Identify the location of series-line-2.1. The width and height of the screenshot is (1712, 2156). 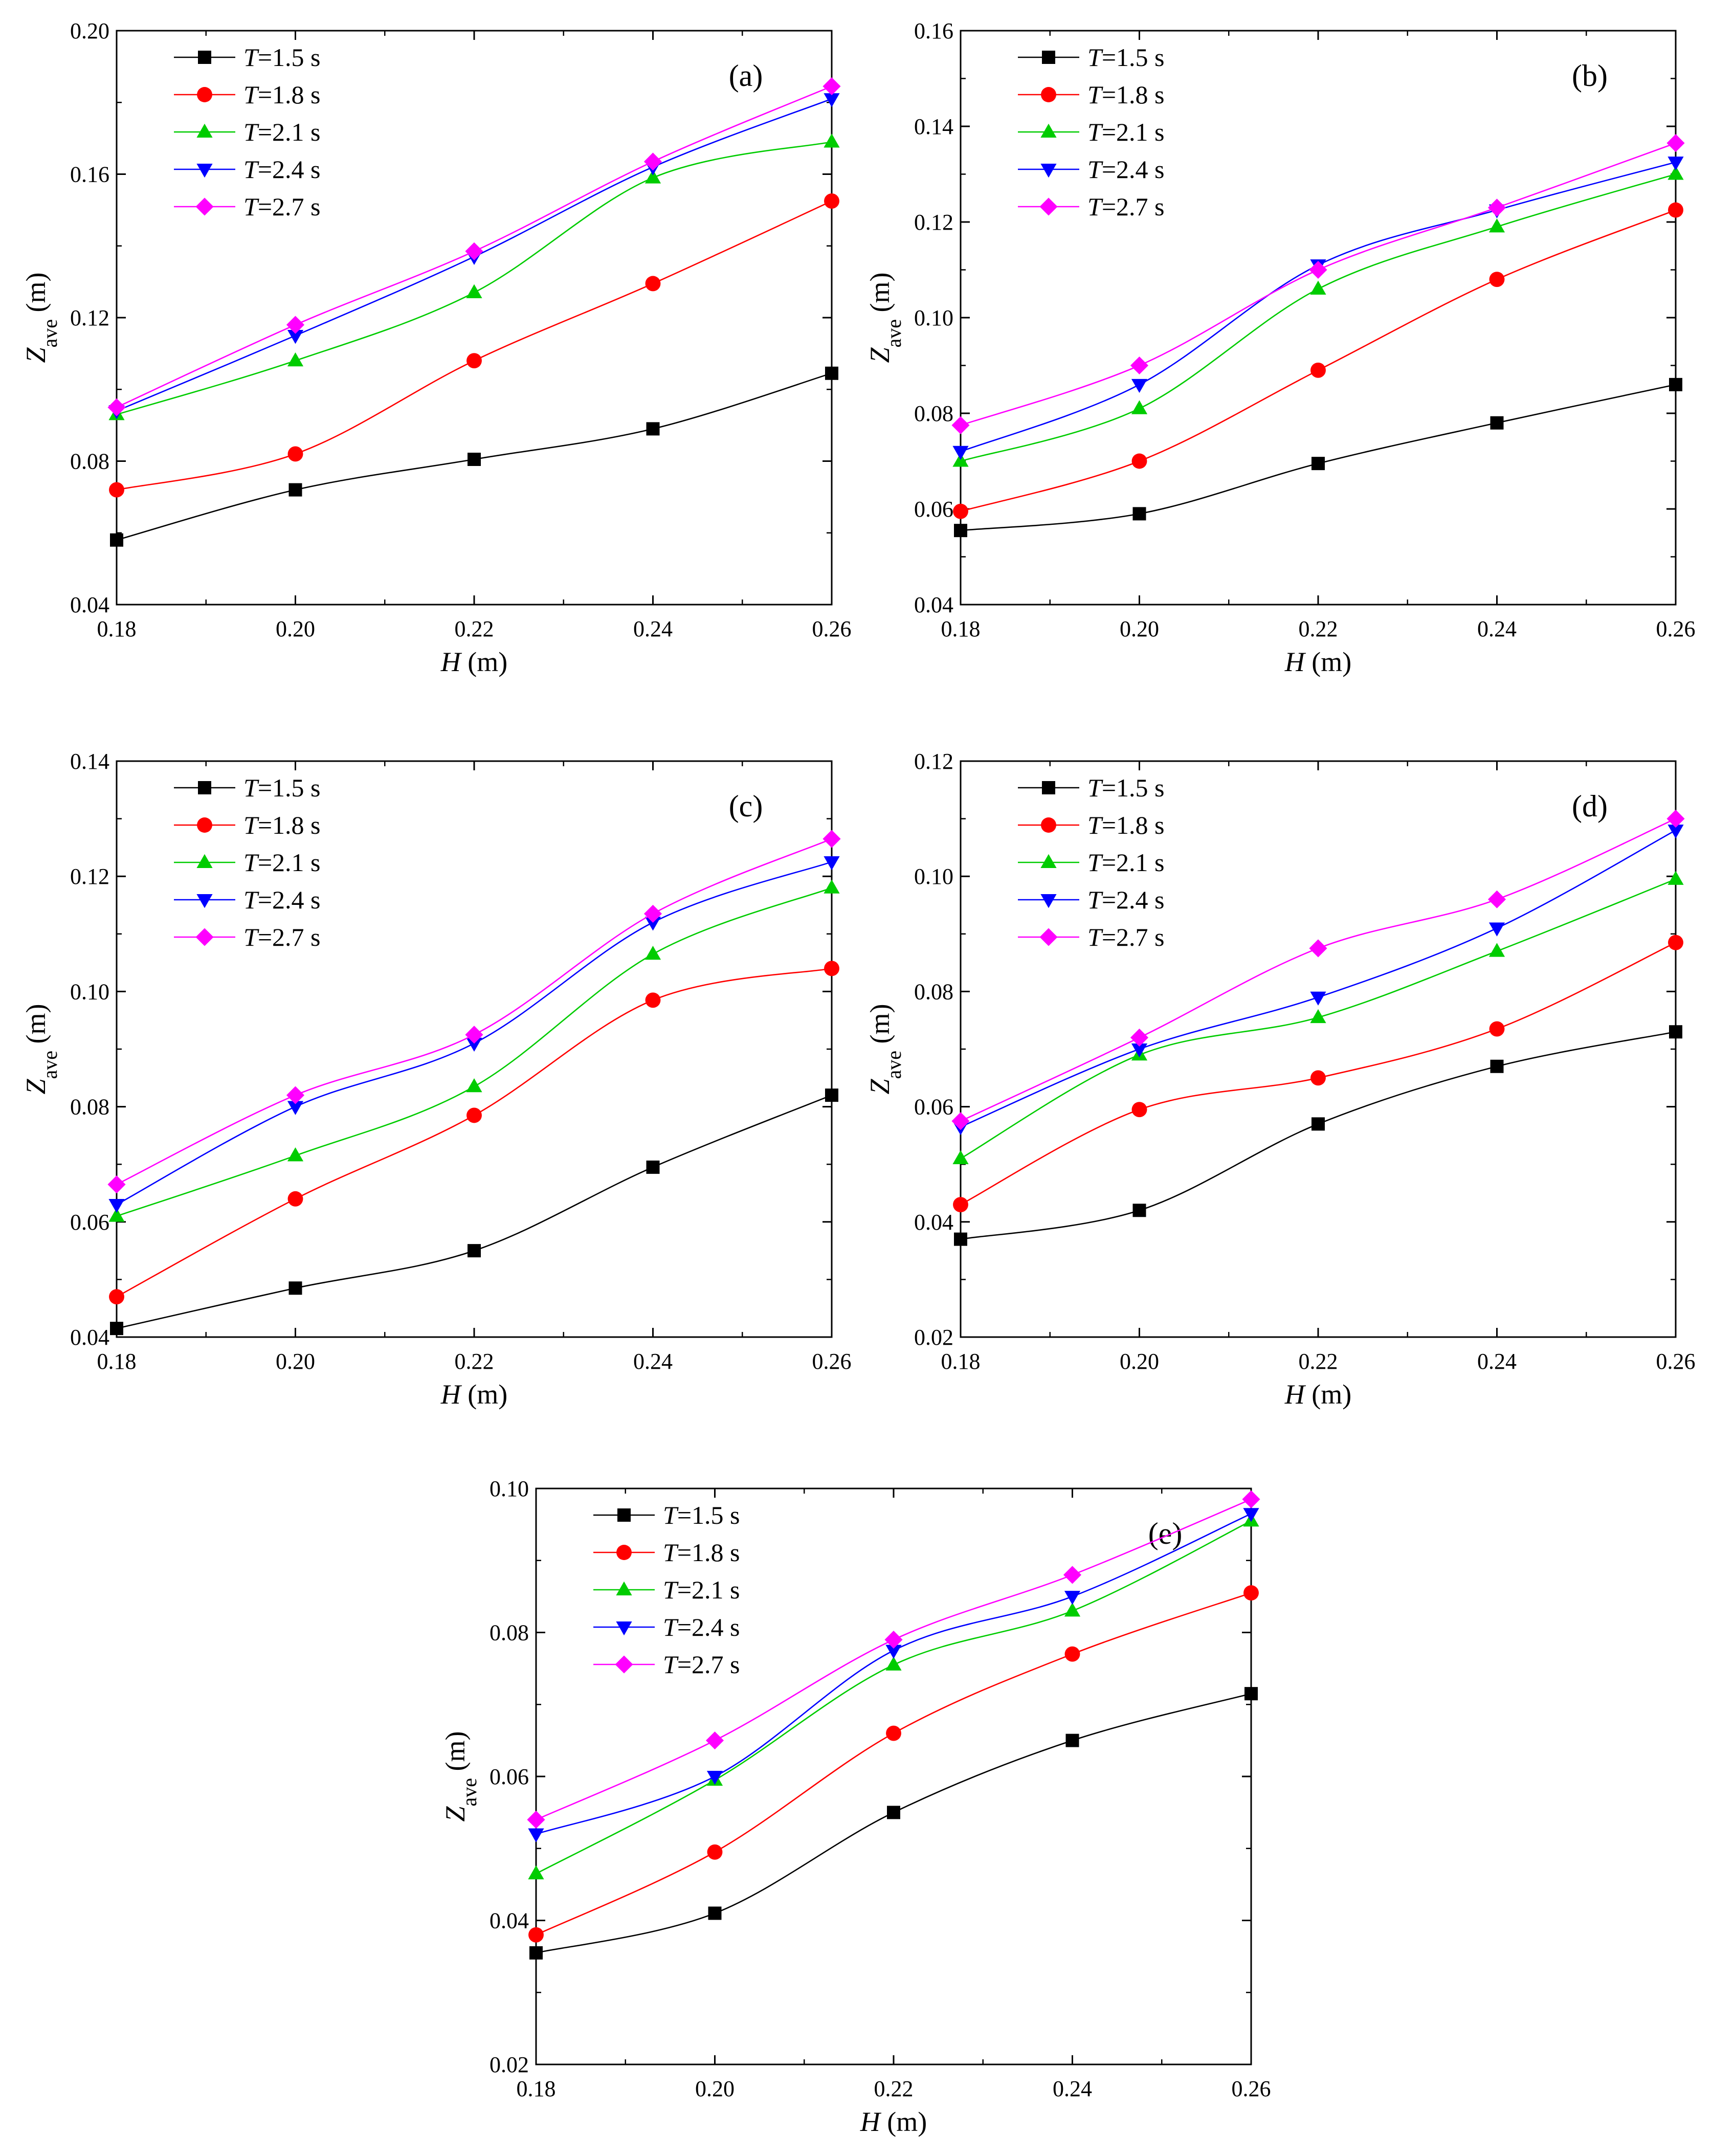
(894, 1697).